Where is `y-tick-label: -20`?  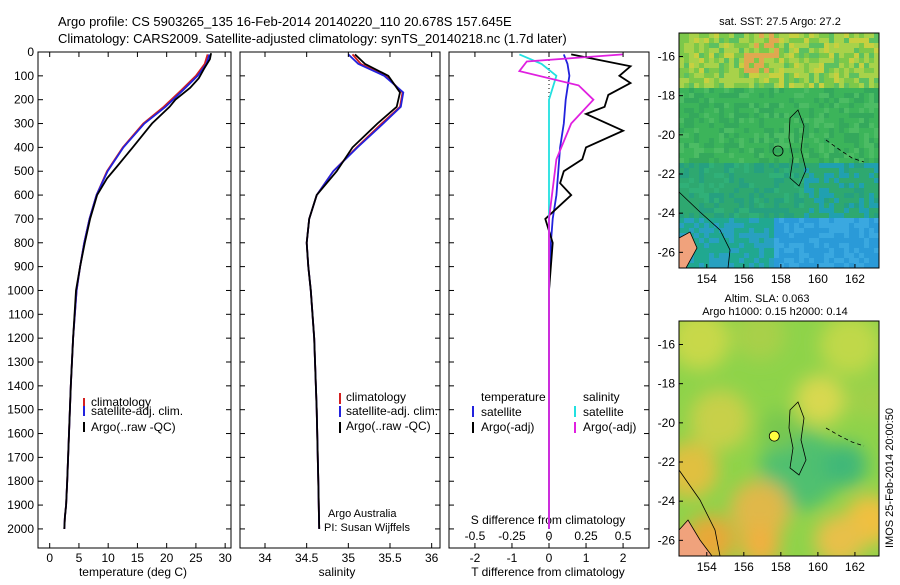
y-tick-label: -20 is located at coordinates (667, 135).